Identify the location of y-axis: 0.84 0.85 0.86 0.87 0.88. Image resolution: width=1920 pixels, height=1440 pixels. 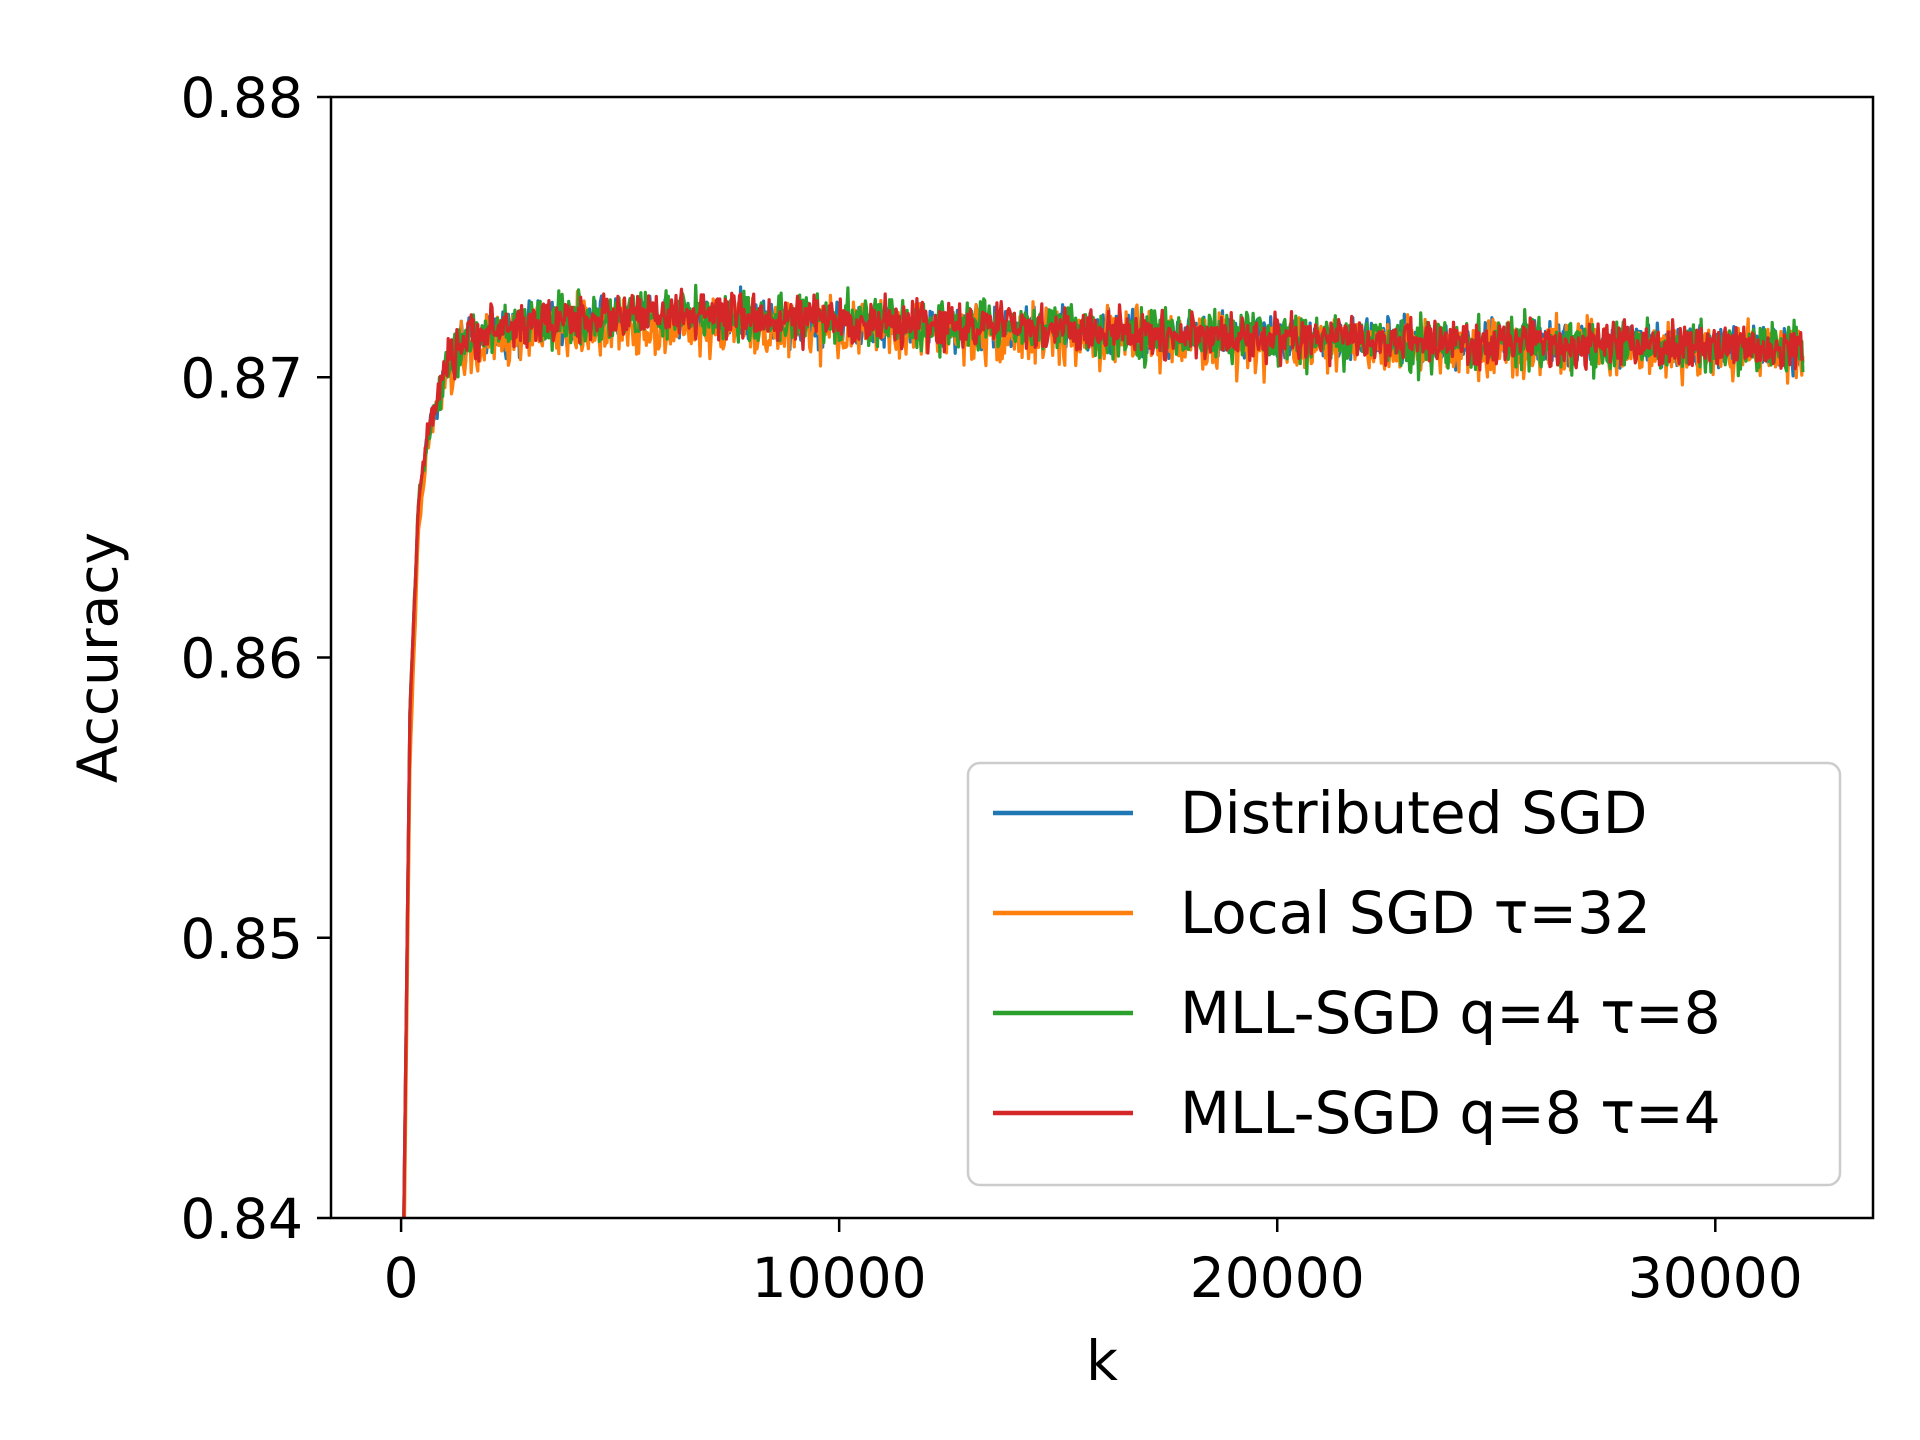
(256, 658).